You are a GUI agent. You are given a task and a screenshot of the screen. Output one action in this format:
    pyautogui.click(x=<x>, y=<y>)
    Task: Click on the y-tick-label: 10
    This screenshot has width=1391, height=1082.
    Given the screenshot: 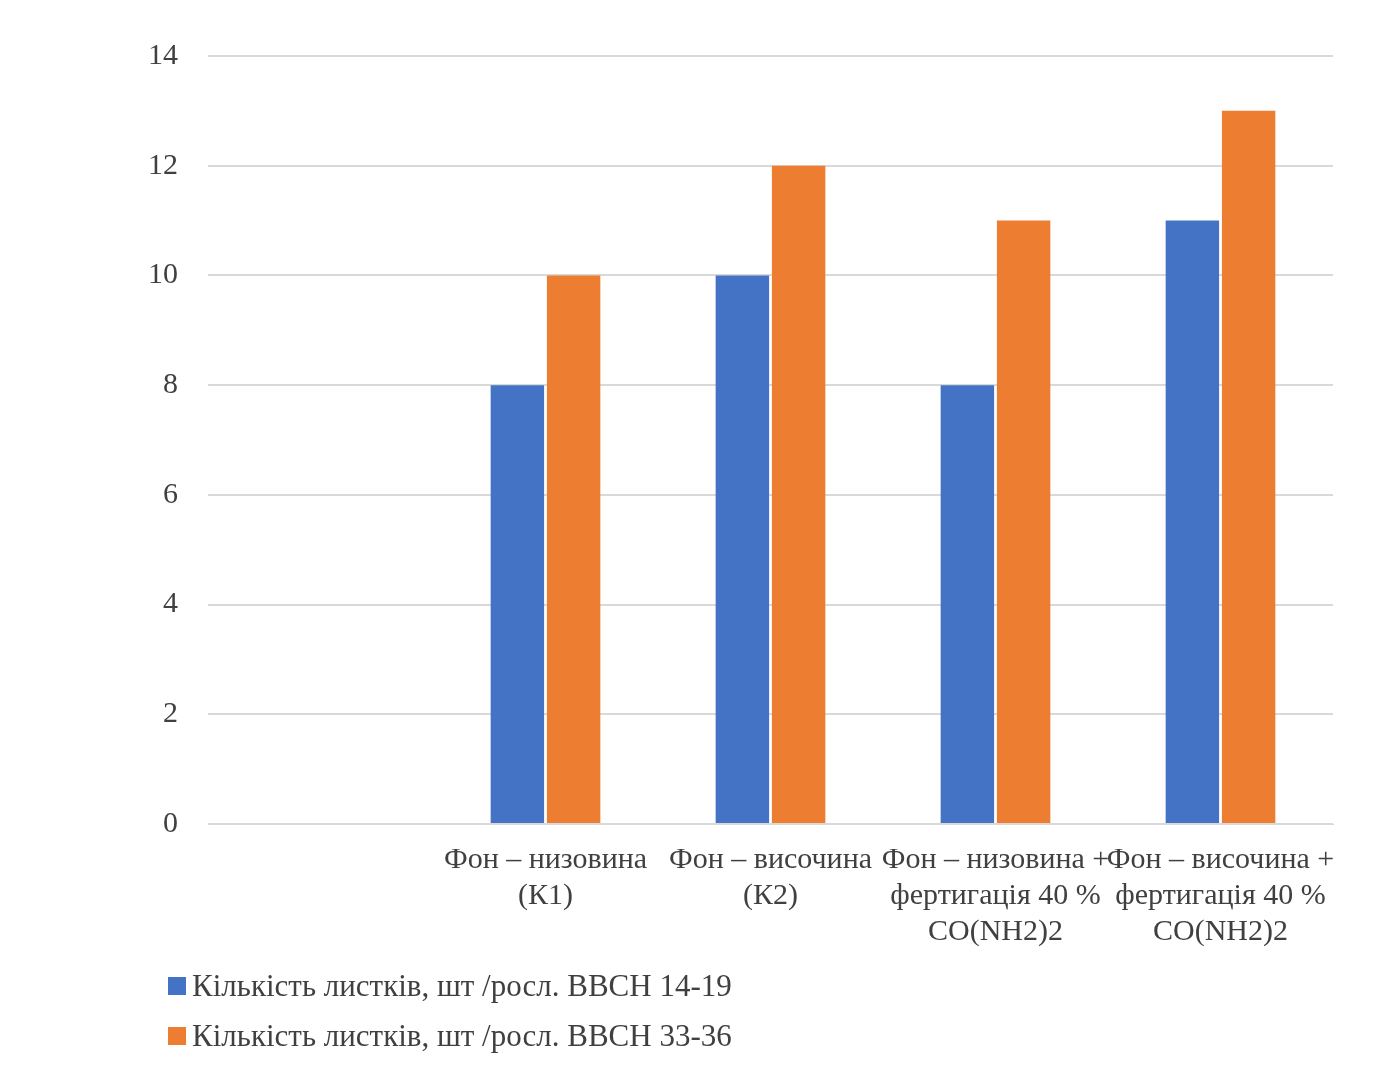 What is the action you would take?
    pyautogui.click(x=163, y=273)
    